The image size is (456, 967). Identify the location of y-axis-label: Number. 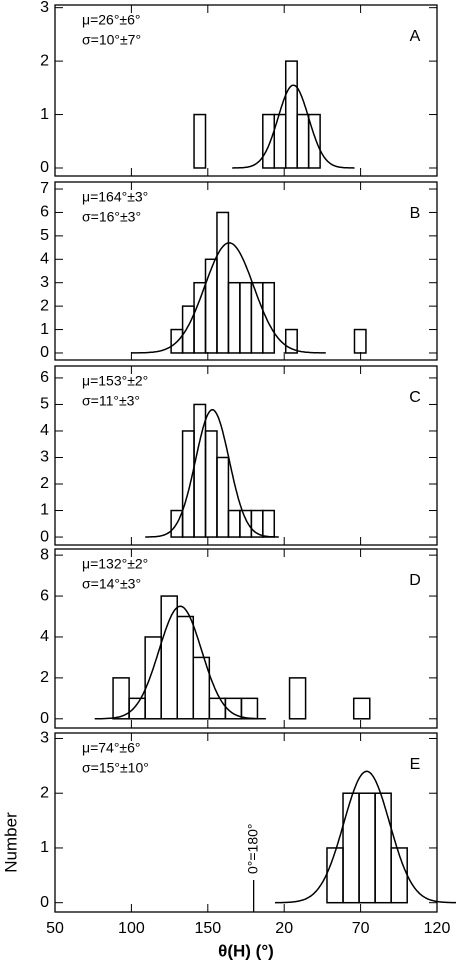
(10, 842).